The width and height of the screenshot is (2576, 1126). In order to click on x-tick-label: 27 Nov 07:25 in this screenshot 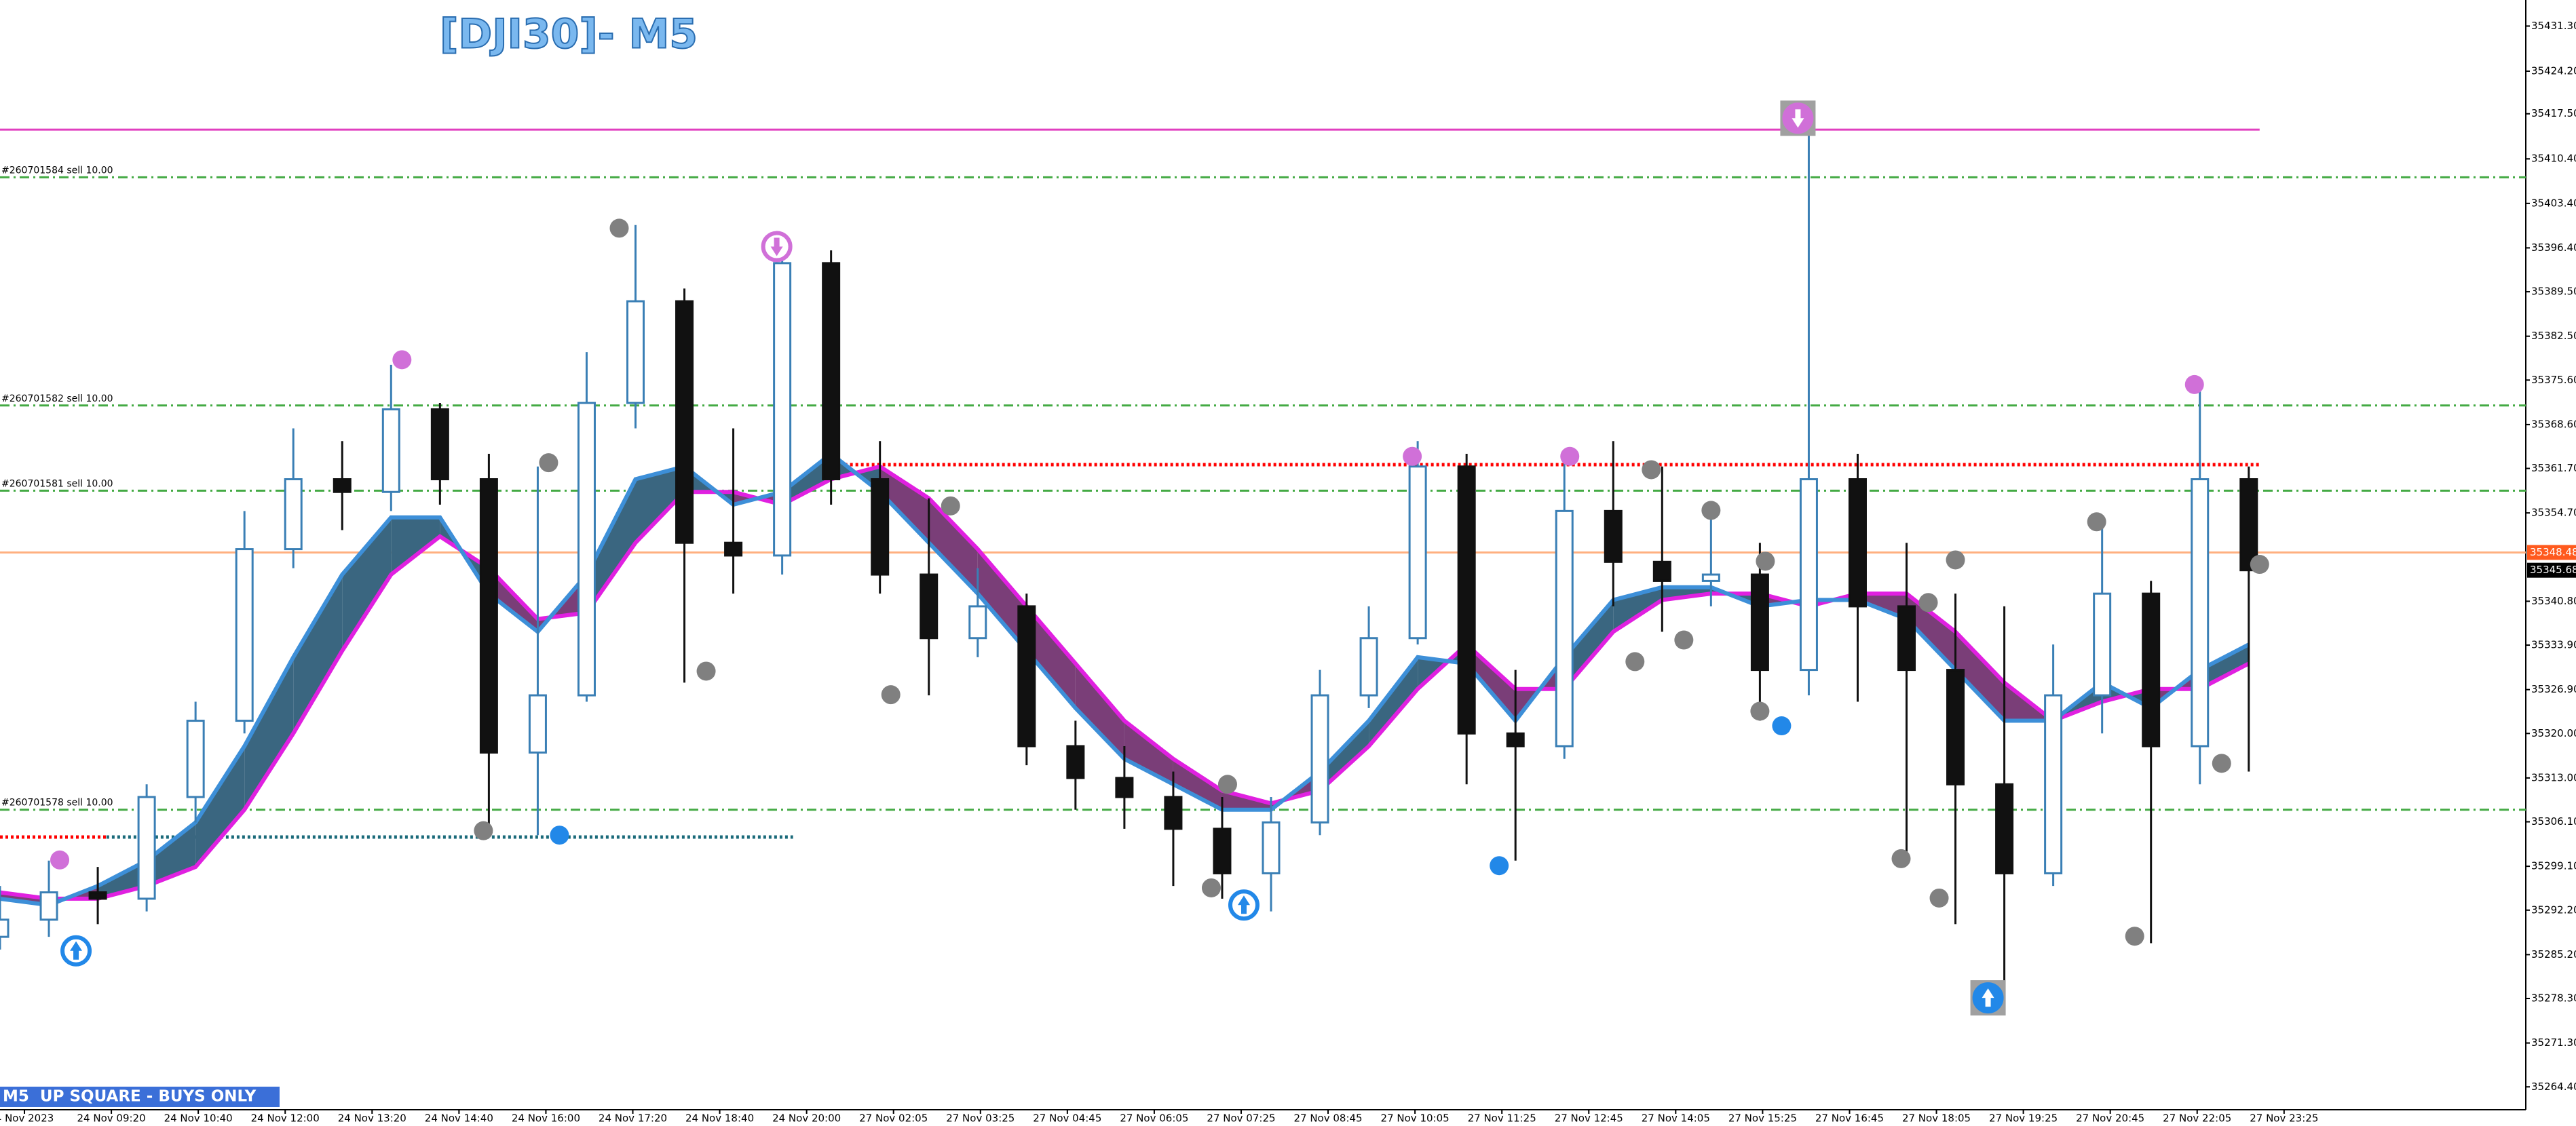, I will do `click(1241, 1118)`.